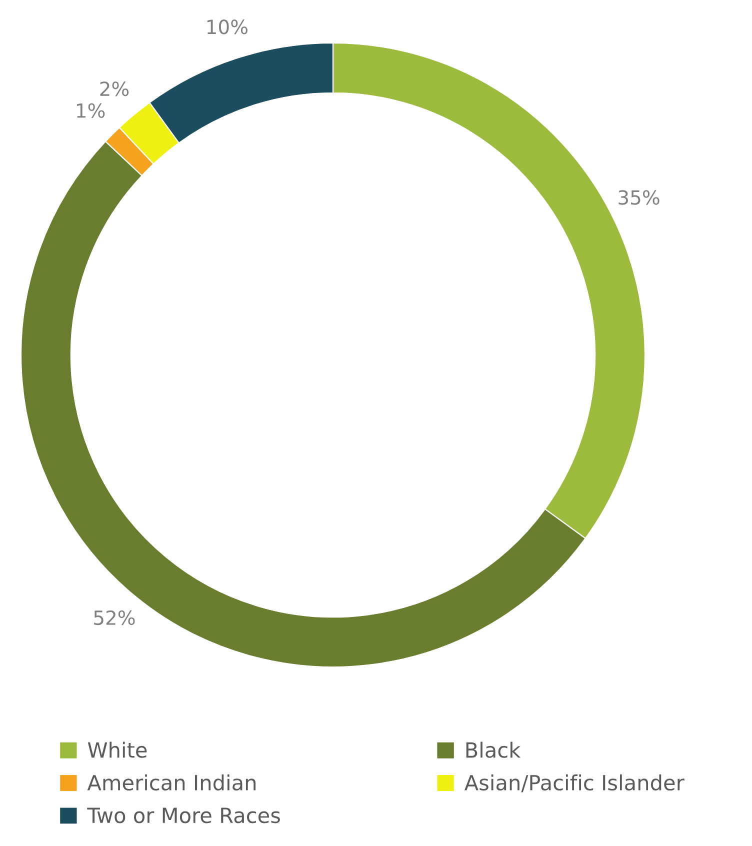  What do you see at coordinates (574, 783) in the screenshot?
I see `legend-label: Asian/Pacific Islander` at bounding box center [574, 783].